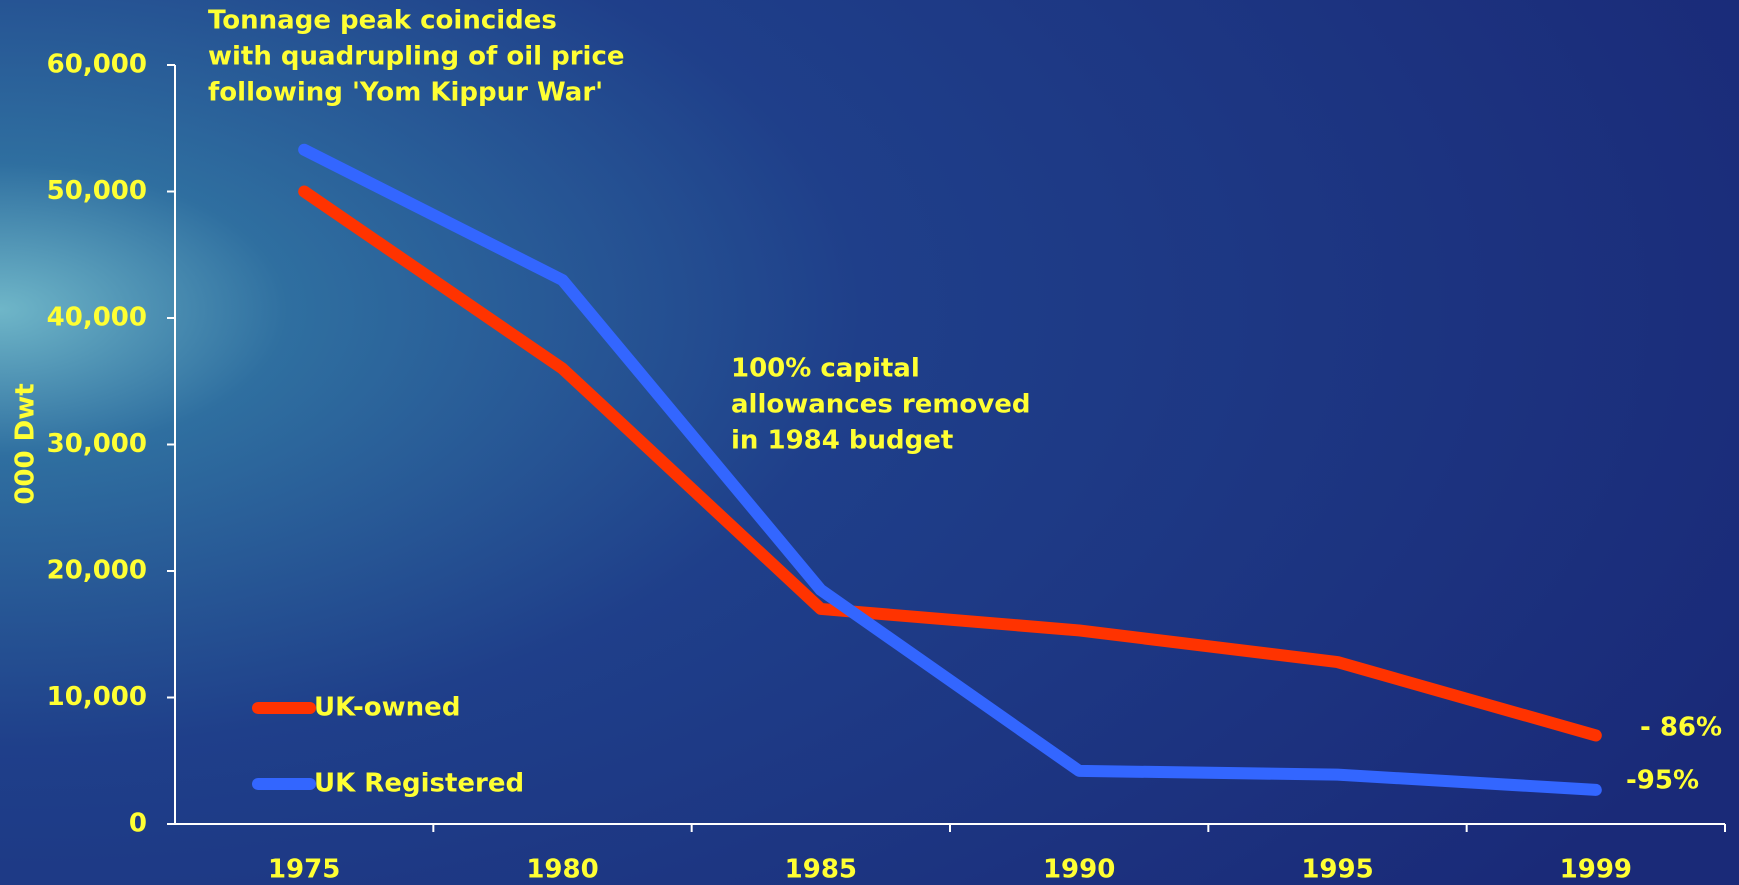  Describe the element at coordinates (1681, 728) in the screenshot. I see `end-label: - 86%` at that location.